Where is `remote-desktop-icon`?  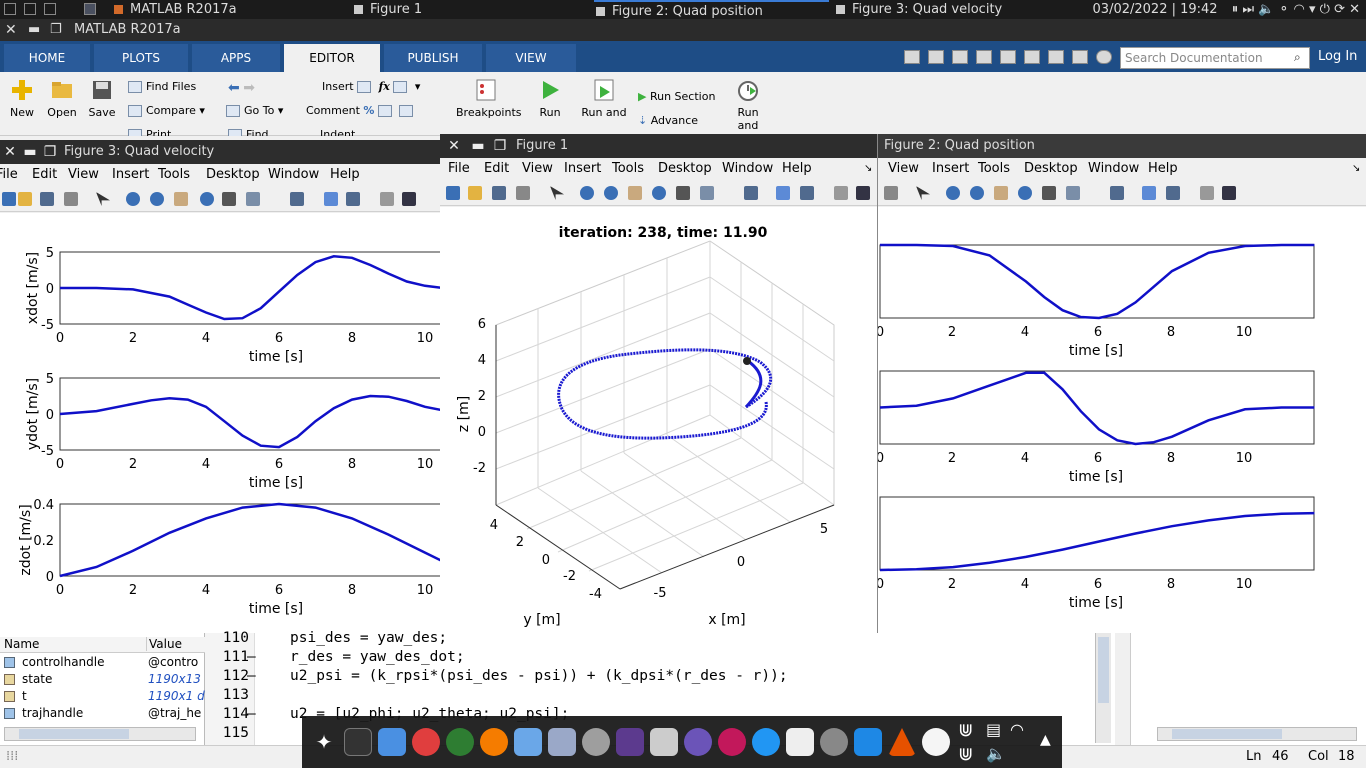 remote-desktop-icon is located at coordinates (868, 742).